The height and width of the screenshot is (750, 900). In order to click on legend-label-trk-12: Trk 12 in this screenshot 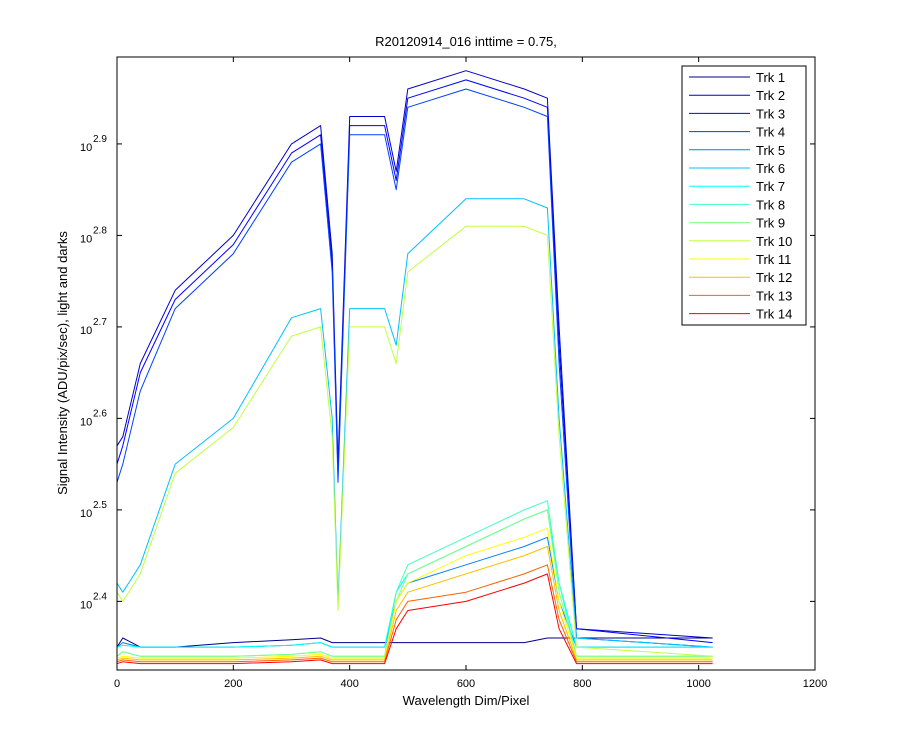, I will do `click(774, 277)`.